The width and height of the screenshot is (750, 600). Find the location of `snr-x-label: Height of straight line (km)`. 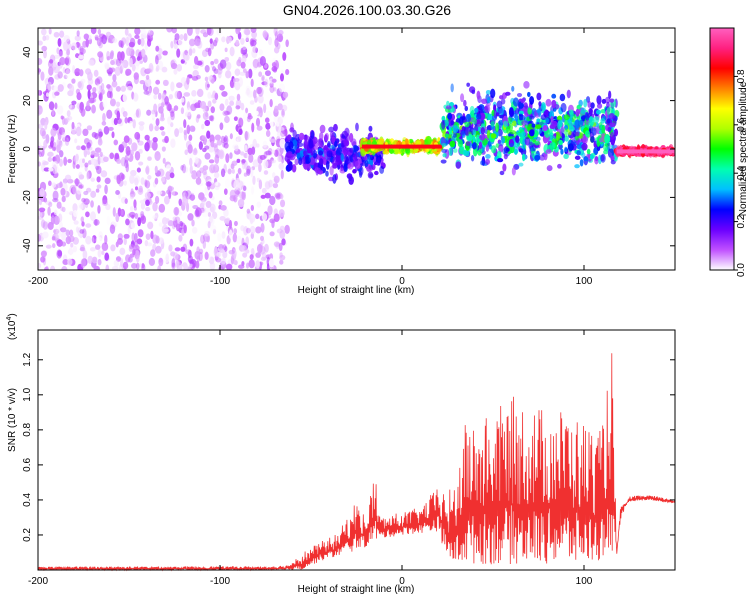

snr-x-label: Height of straight line (km) is located at coordinates (356, 589).